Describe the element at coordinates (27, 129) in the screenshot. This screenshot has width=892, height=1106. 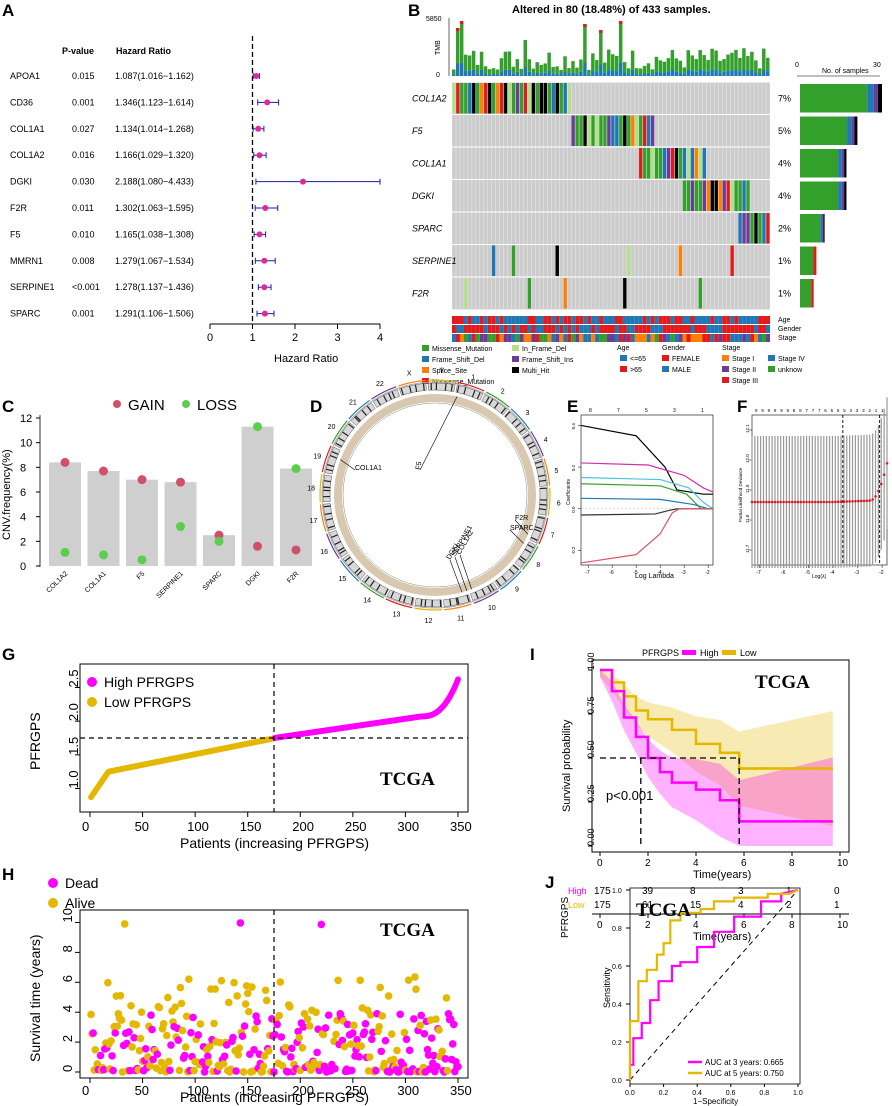
I see `a-gene-label: COL1A1` at that location.